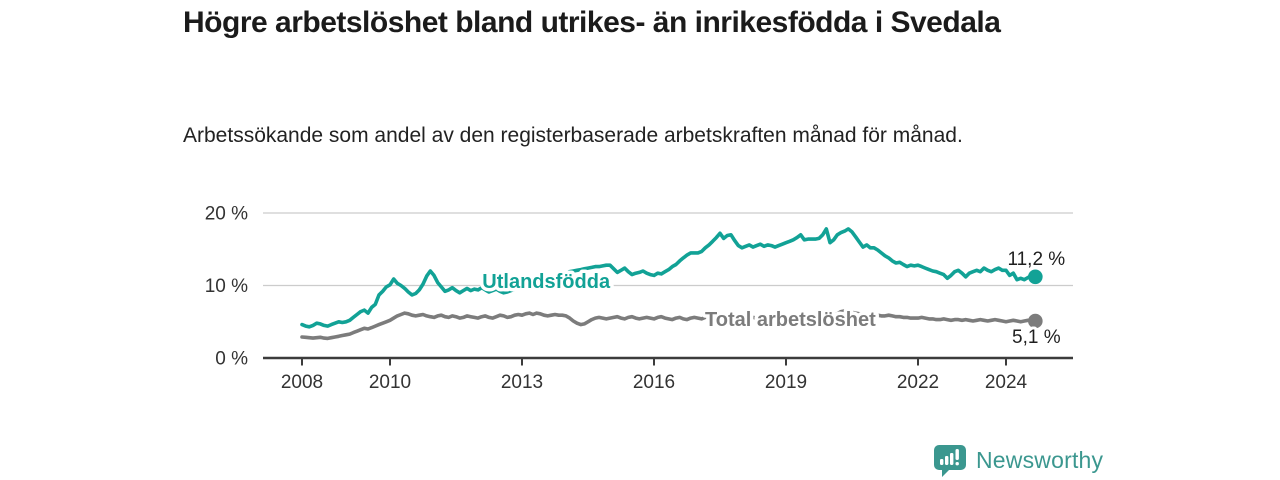 The height and width of the screenshot is (480, 1280). Describe the element at coordinates (226, 286) in the screenshot. I see `y-axis-tick-label: 10 %` at that location.